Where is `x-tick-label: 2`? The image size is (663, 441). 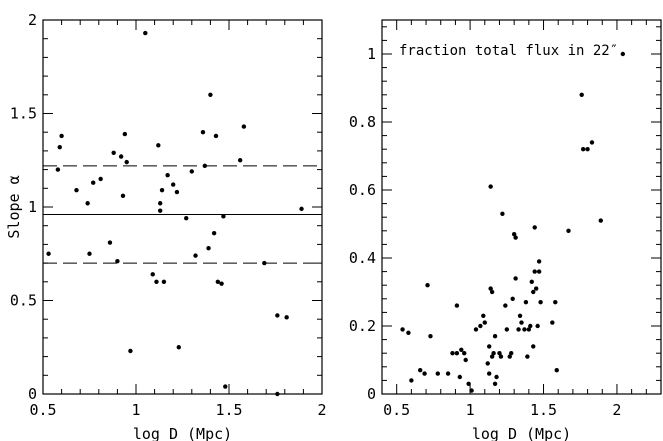
x-tick-label: 2 is located at coordinates (616, 410).